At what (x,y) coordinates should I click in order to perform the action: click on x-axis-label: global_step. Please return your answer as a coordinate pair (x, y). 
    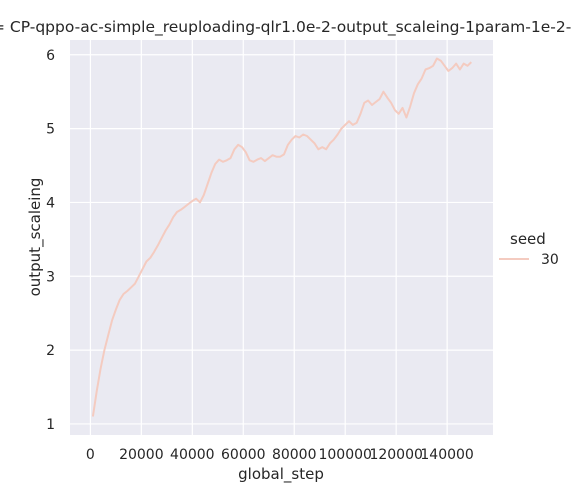
    Looking at the image, I should click on (281, 474).